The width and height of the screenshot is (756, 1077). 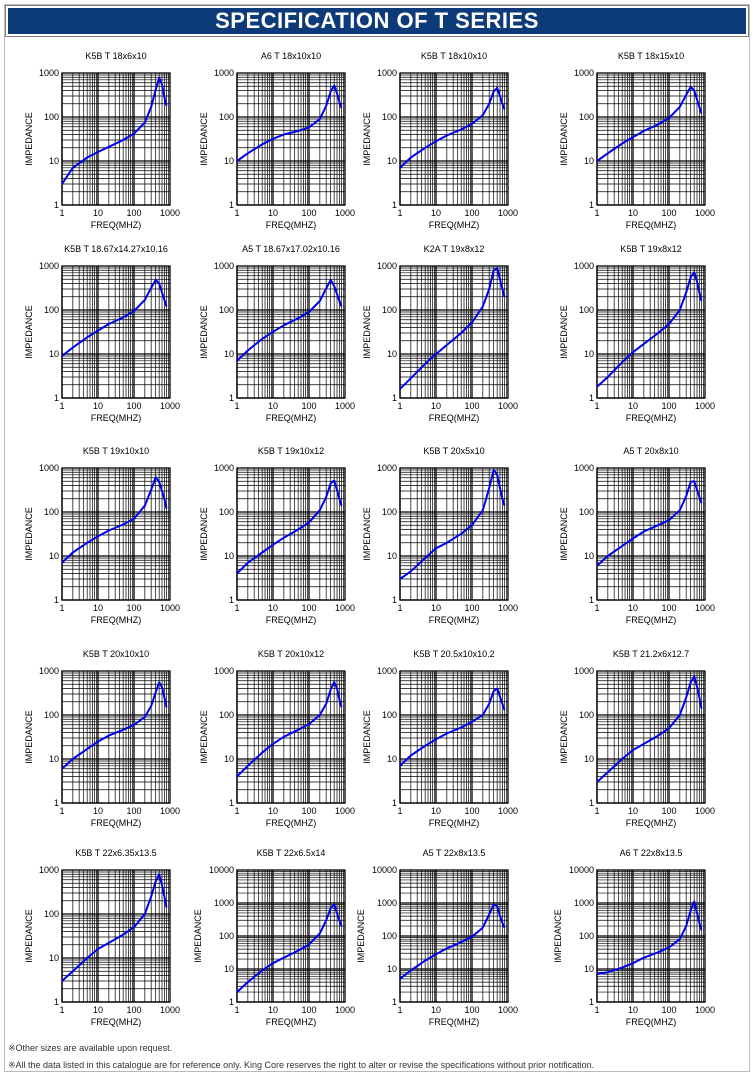 What do you see at coordinates (651, 654) in the screenshot?
I see `chart-title: K5B T 21.2x6x12.7` at bounding box center [651, 654].